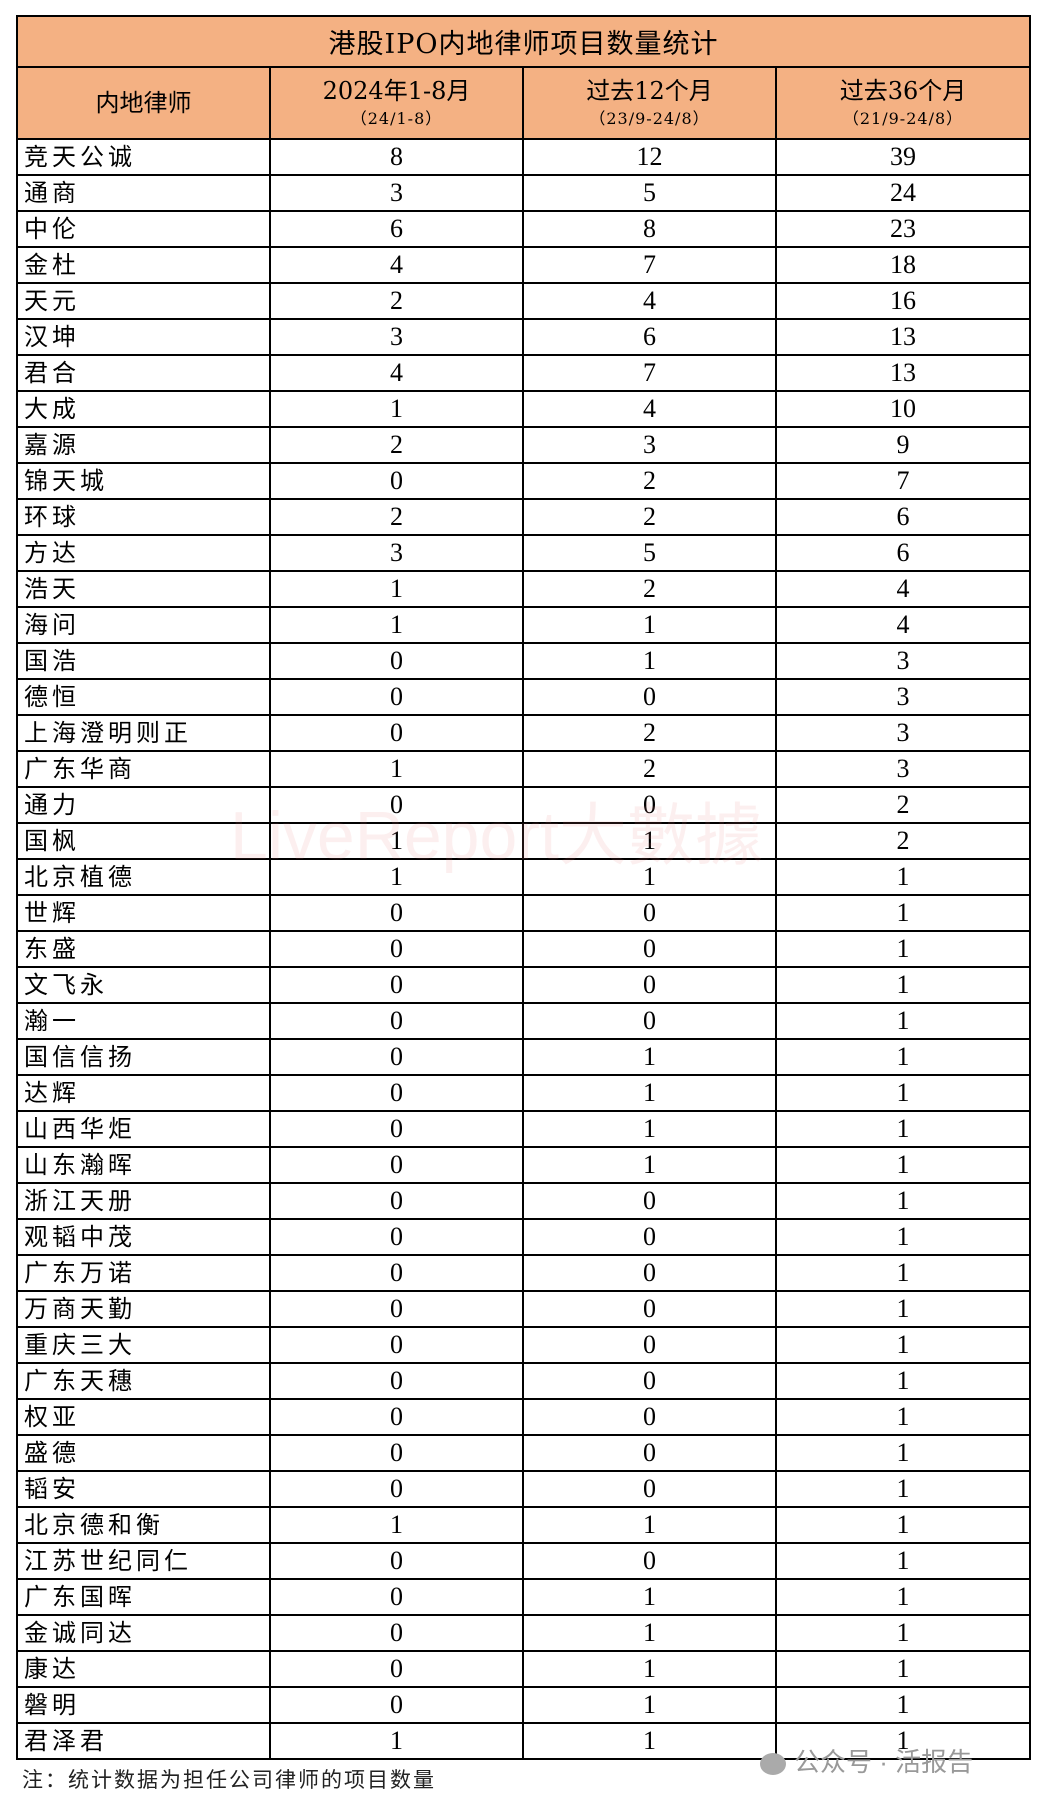 The image size is (1040, 1803). I want to click on table-row: 山东瀚晖 0 1 1, so click(524, 1165).